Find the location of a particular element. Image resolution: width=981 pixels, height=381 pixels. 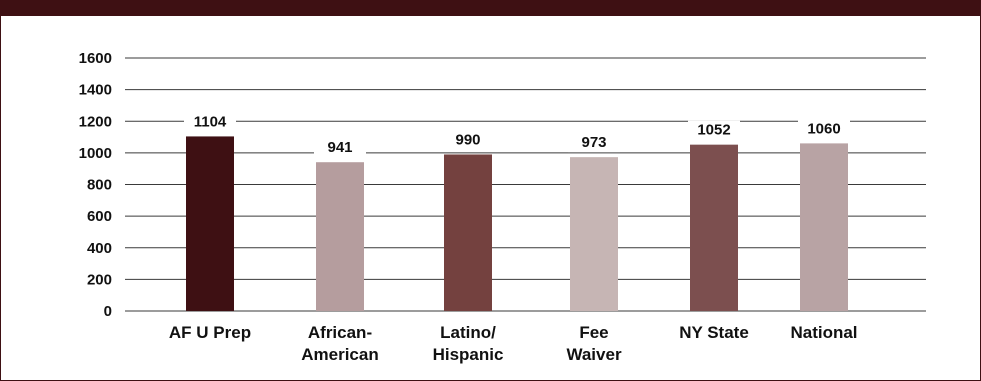

value-label: 941 is located at coordinates (339, 147).